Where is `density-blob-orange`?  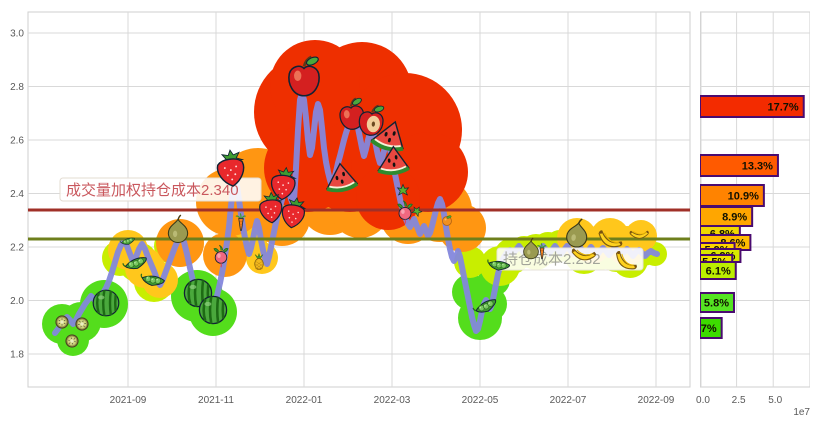 density-blob-orange is located at coordinates (180, 243).